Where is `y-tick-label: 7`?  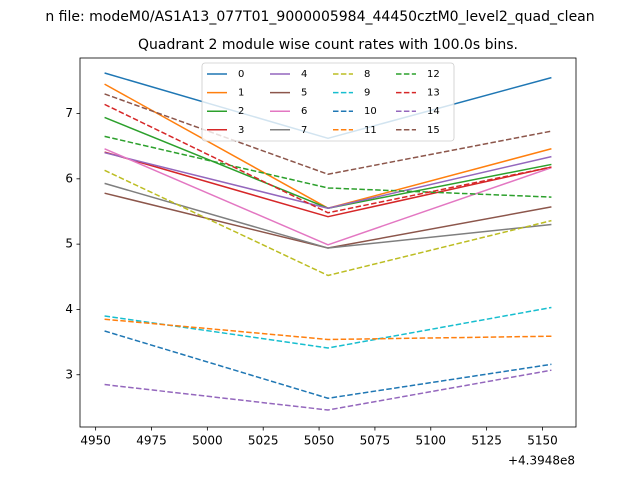
y-tick-label: 7 is located at coordinates (69, 113).